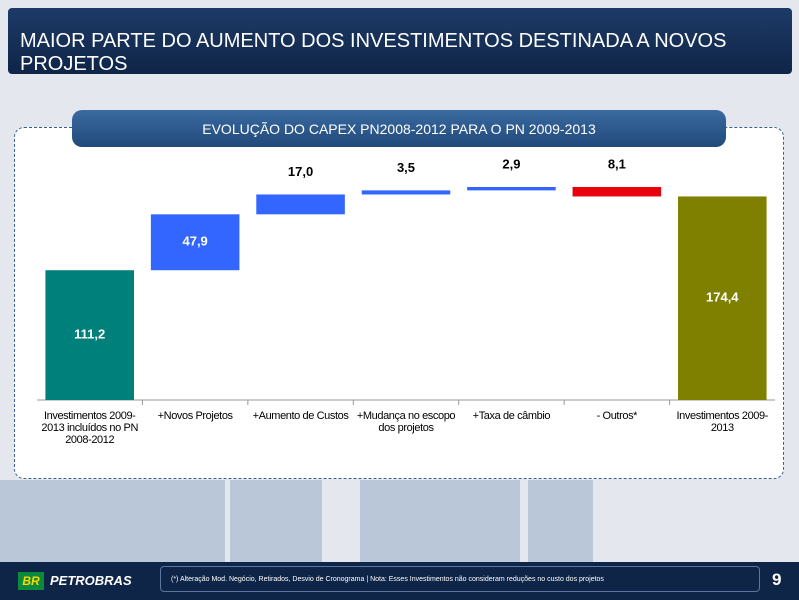 The width and height of the screenshot is (799, 600). What do you see at coordinates (406, 422) in the screenshot?
I see `category-label: +Mudança no escopo dos projetos` at bounding box center [406, 422].